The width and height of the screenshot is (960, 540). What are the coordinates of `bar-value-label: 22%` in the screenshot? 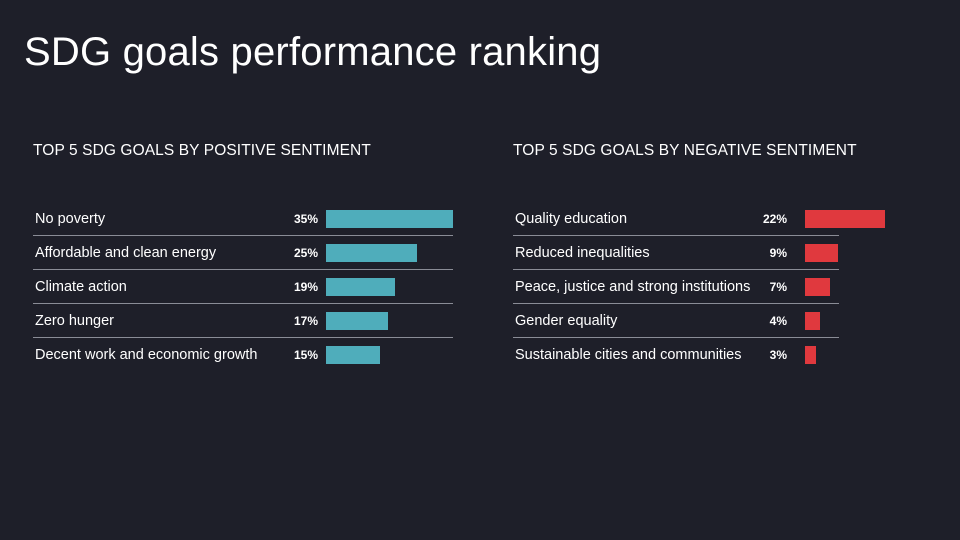 It's located at (774, 218).